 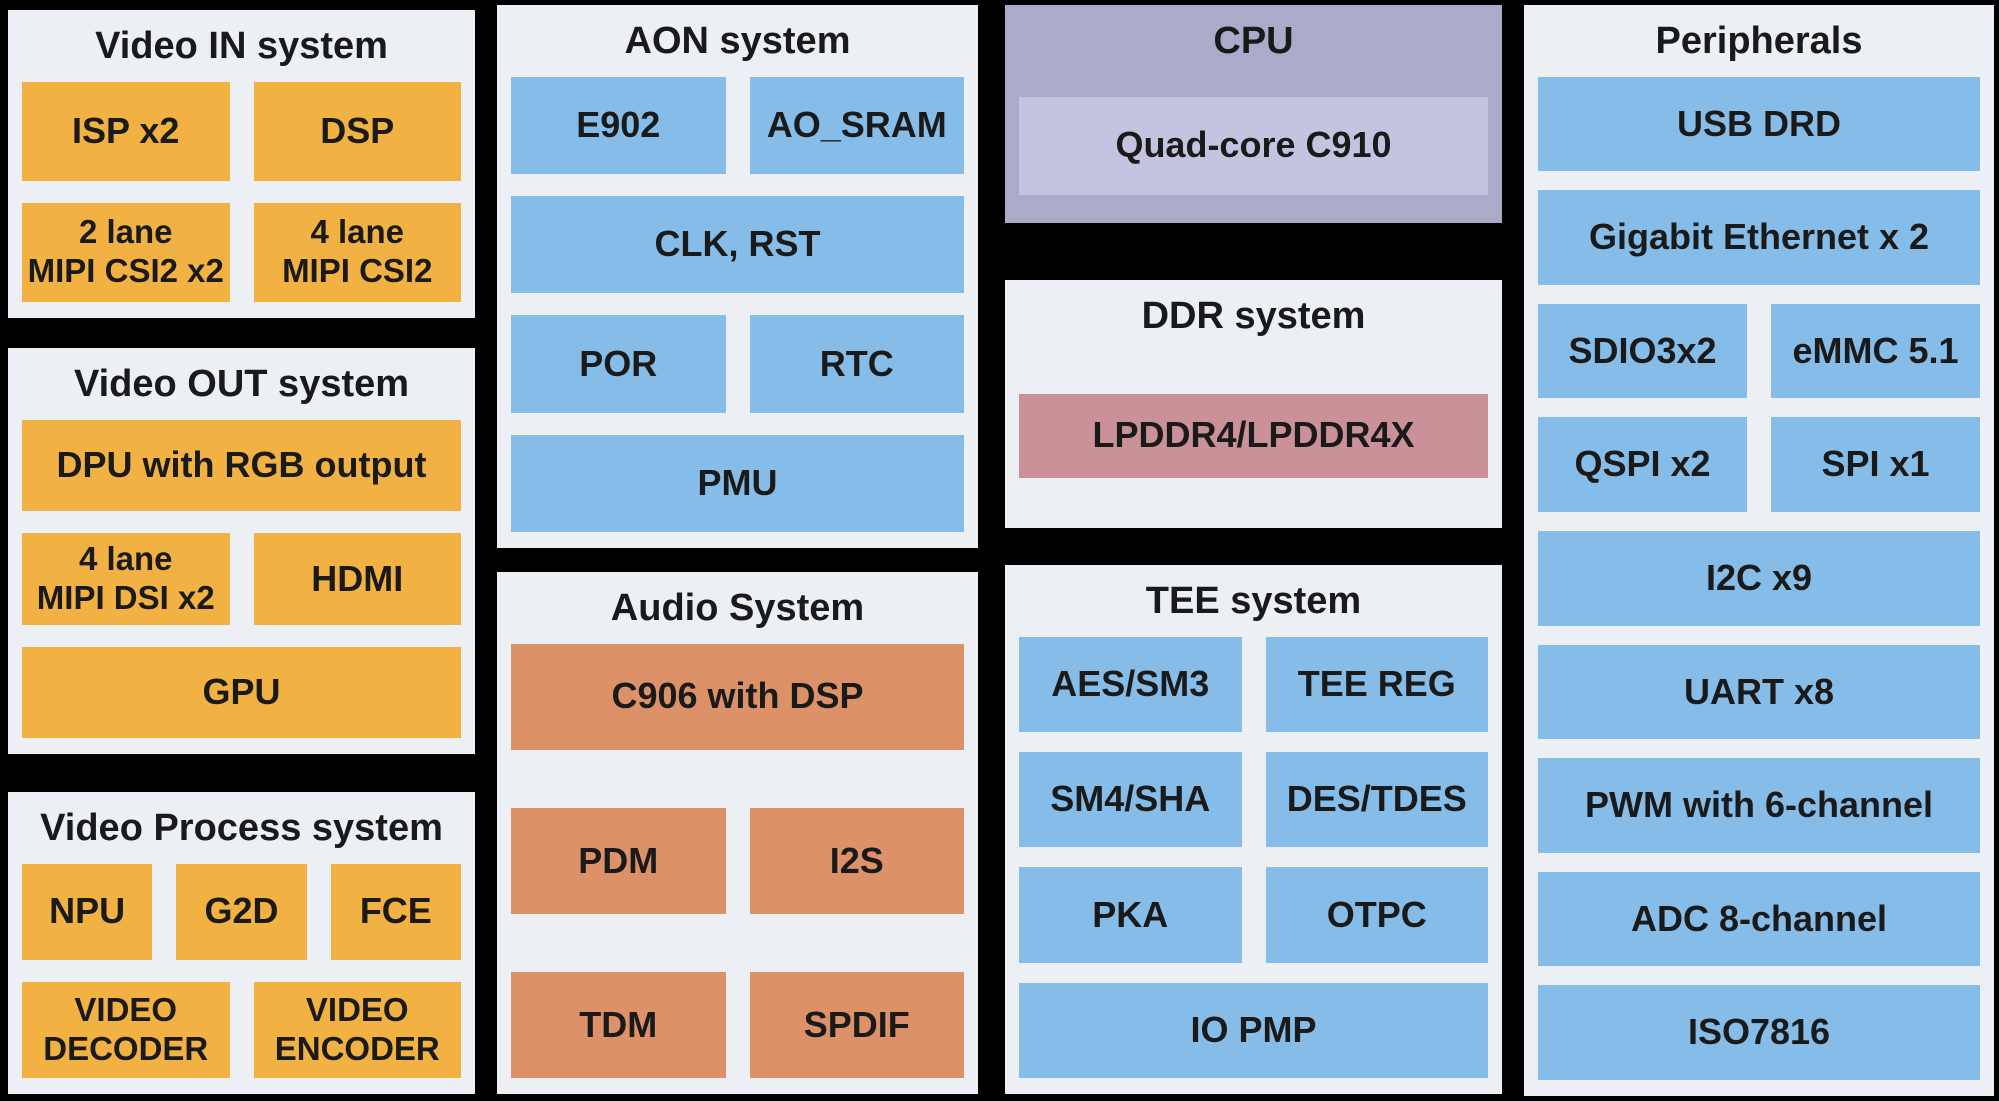 I want to click on block-uart: UART x8, so click(x=1759, y=692).